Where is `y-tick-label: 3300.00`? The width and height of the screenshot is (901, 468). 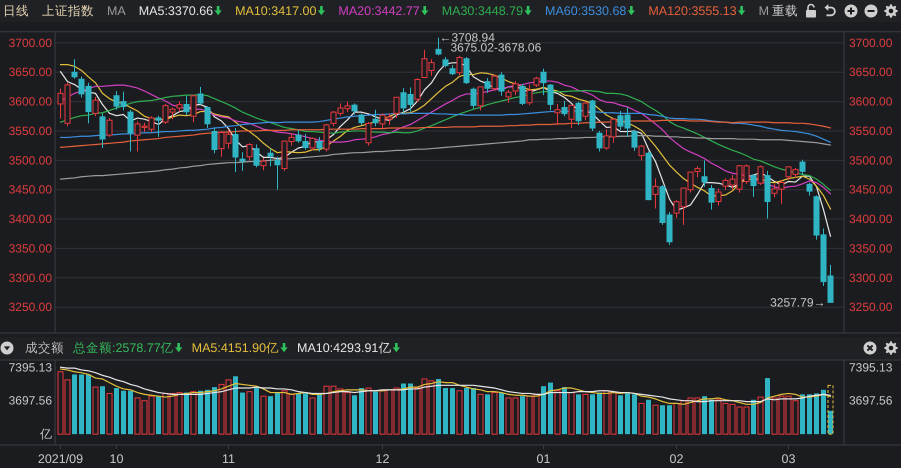
y-tick-label: 3300.00 is located at coordinates (30, 277).